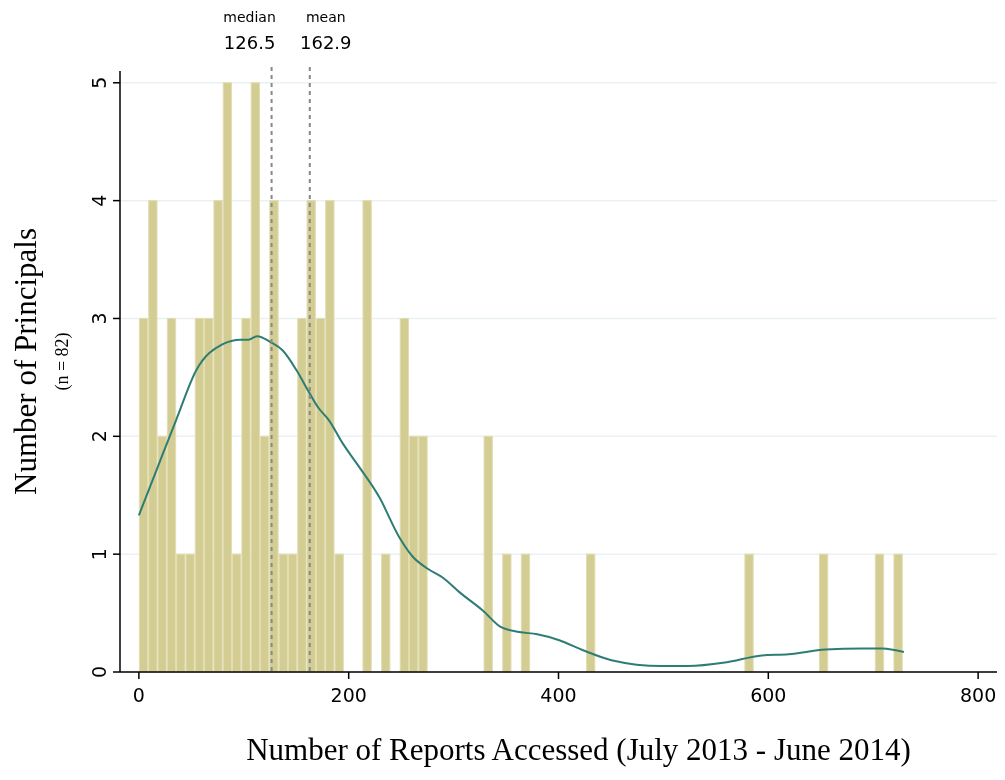  What do you see at coordinates (62, 361) in the screenshot?
I see `text: (n = 82)` at bounding box center [62, 361].